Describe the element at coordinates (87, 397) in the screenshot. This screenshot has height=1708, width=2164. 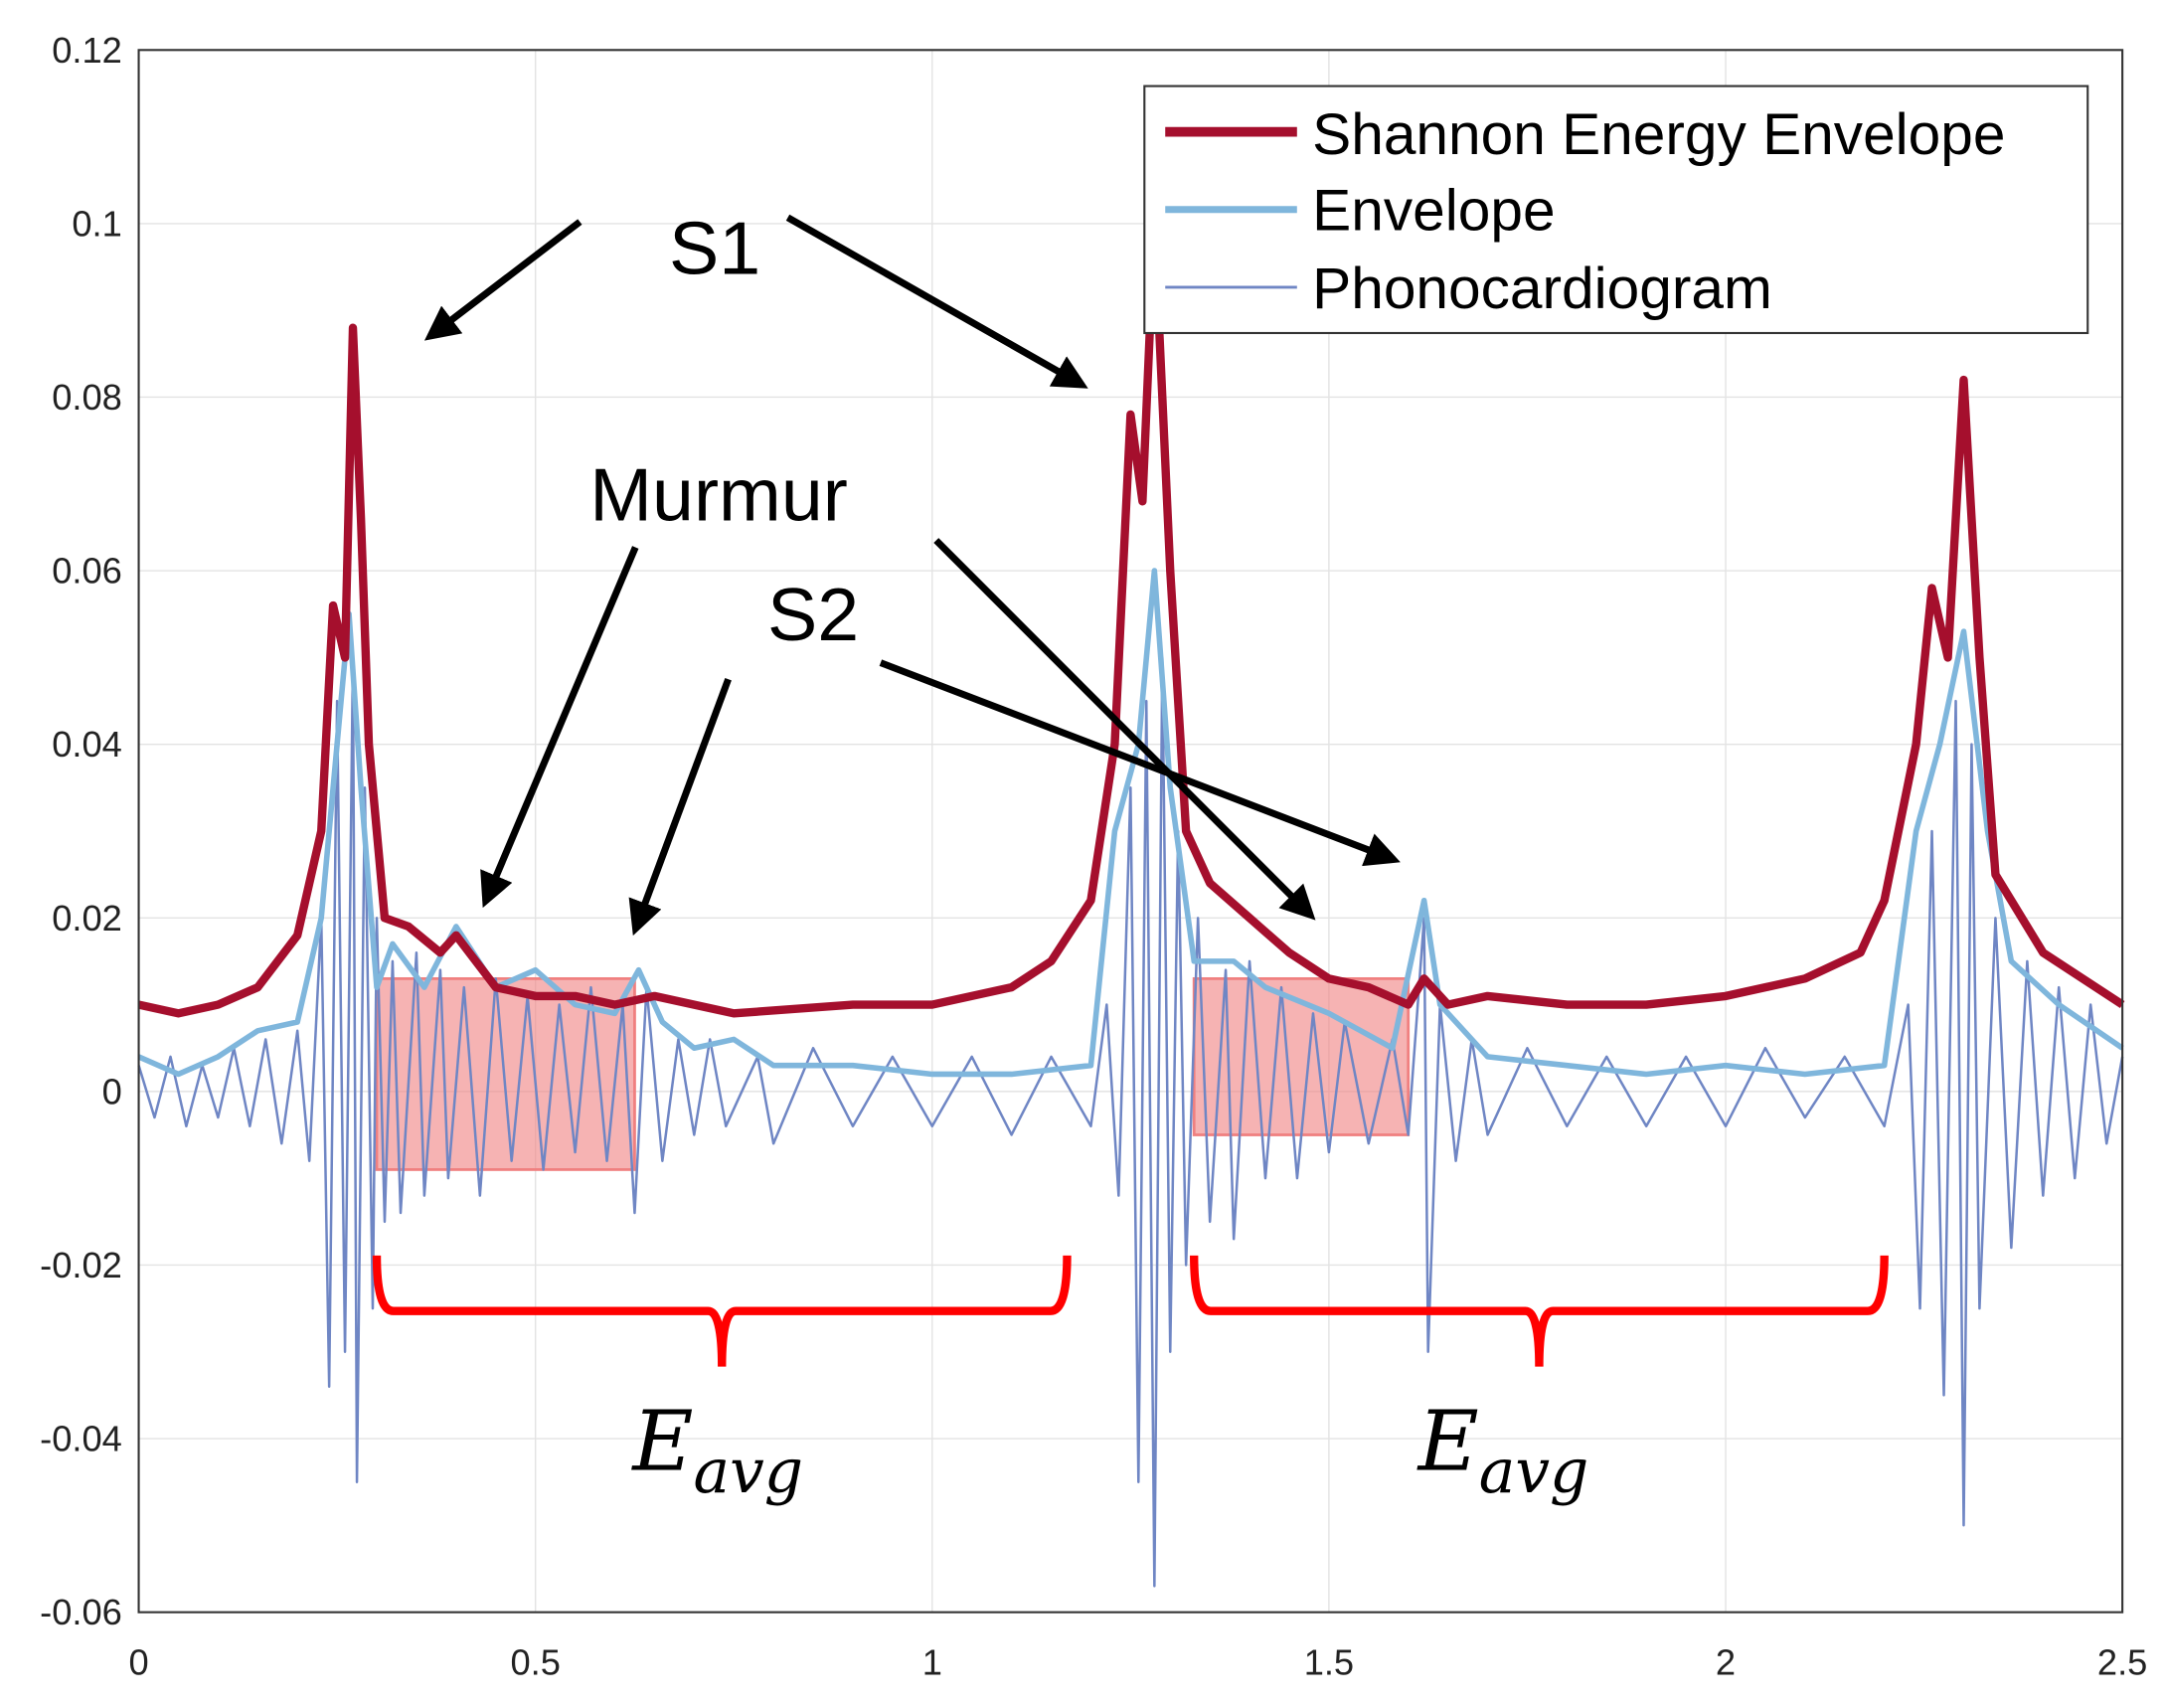
I see `y-tick-label: 0.08` at that location.